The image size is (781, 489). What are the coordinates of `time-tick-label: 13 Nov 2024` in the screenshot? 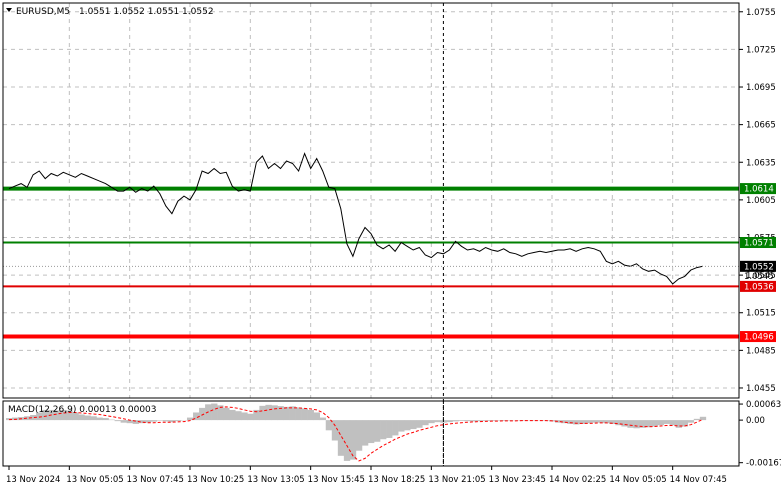 It's located at (33, 480).